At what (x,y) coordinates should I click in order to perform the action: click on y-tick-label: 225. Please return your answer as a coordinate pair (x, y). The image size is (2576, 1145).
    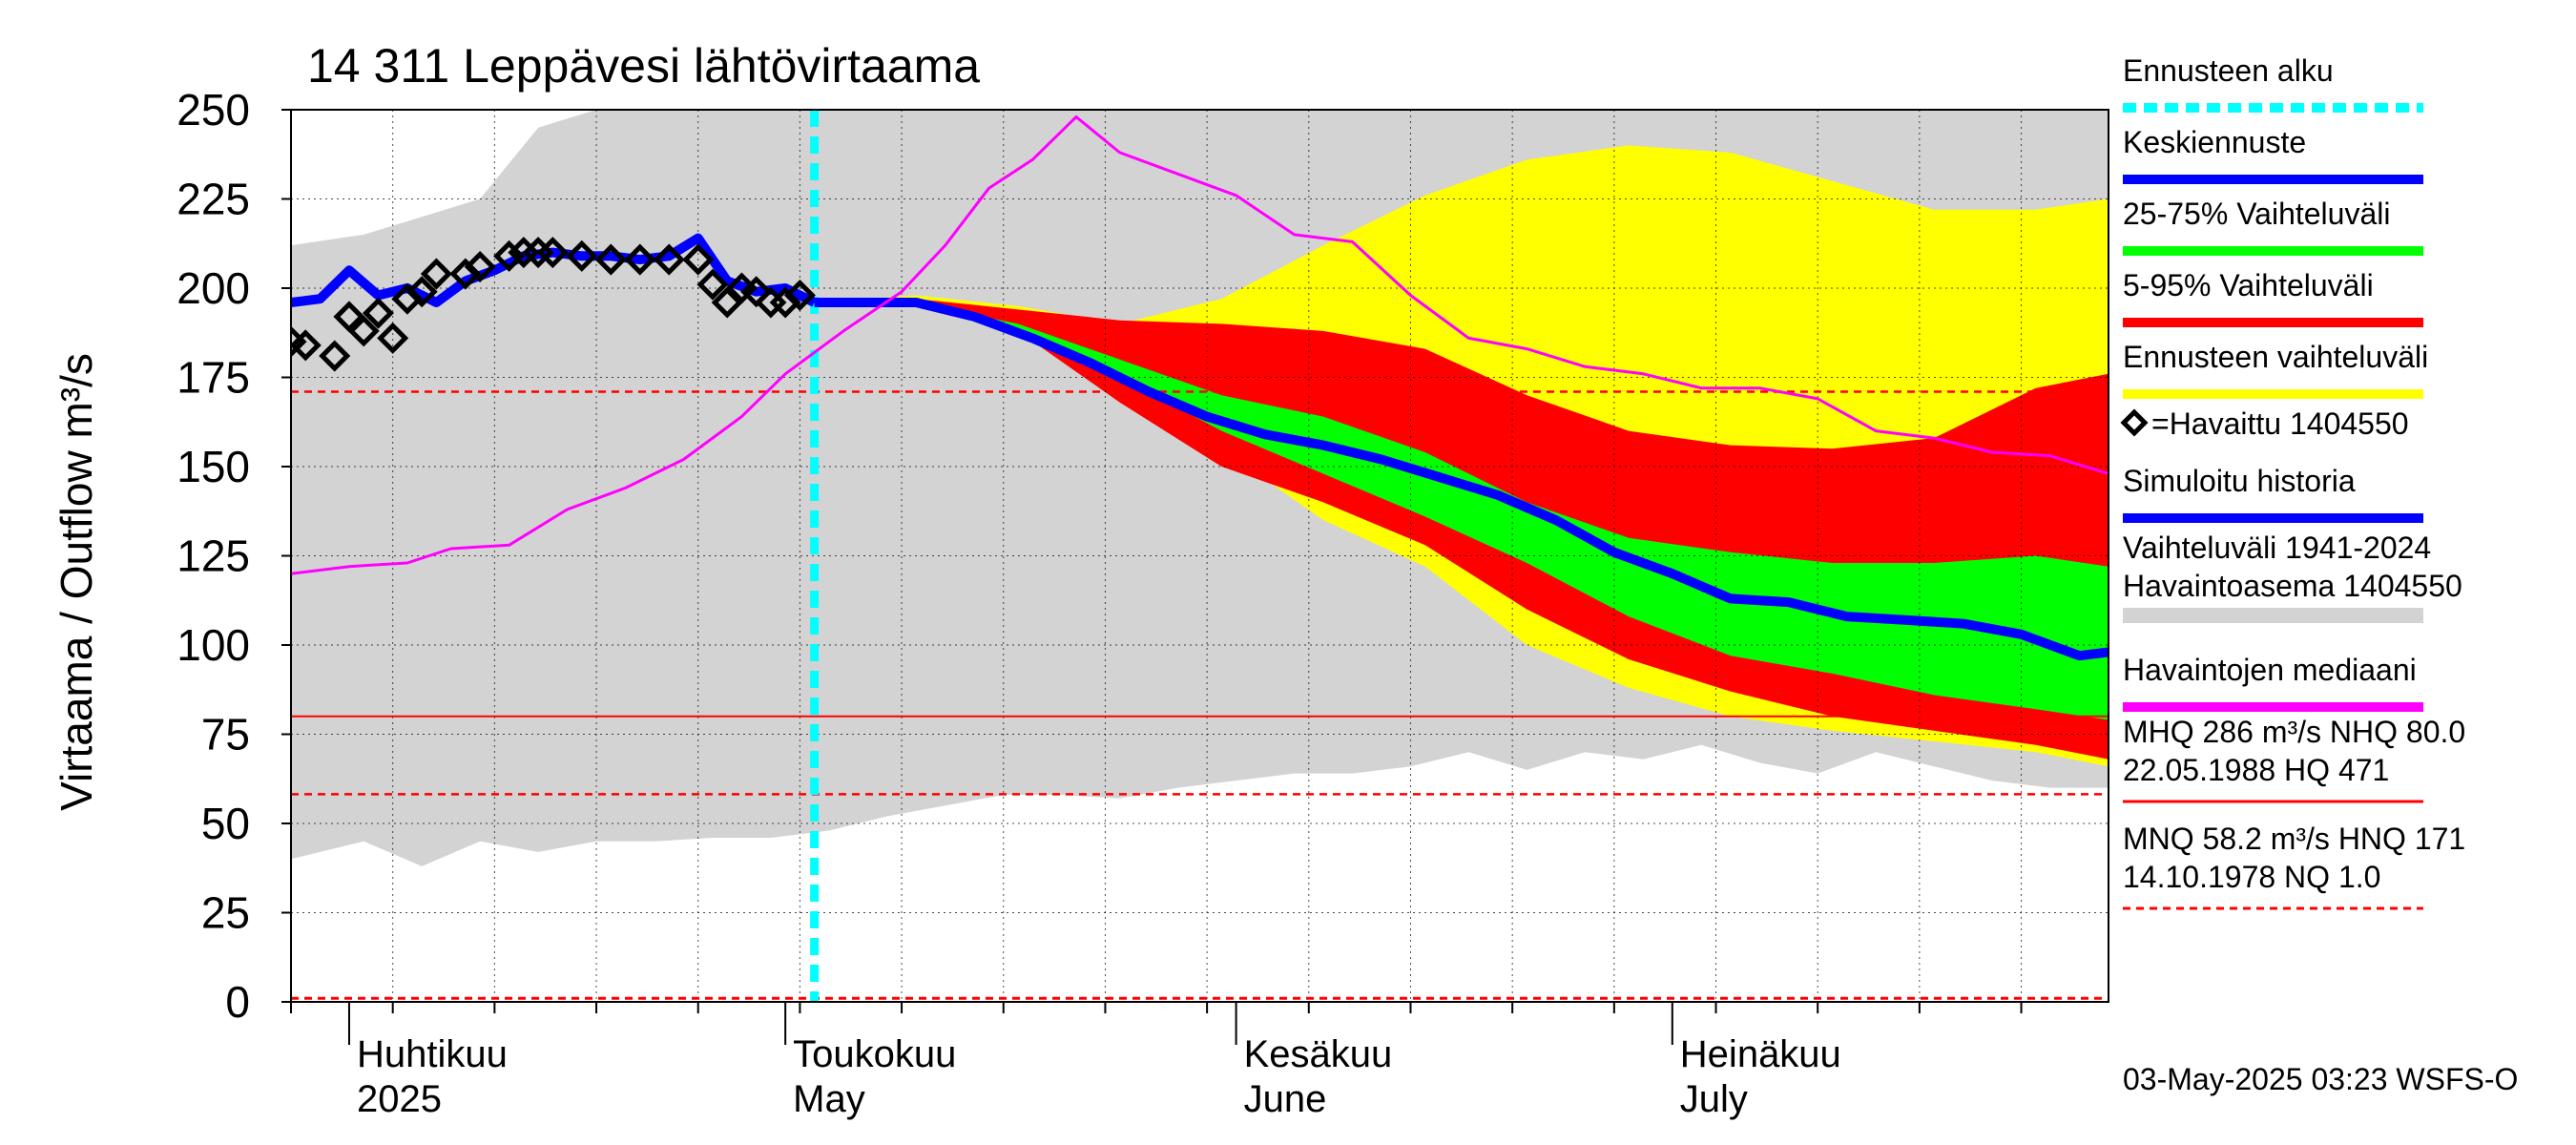
    Looking at the image, I should click on (213, 199).